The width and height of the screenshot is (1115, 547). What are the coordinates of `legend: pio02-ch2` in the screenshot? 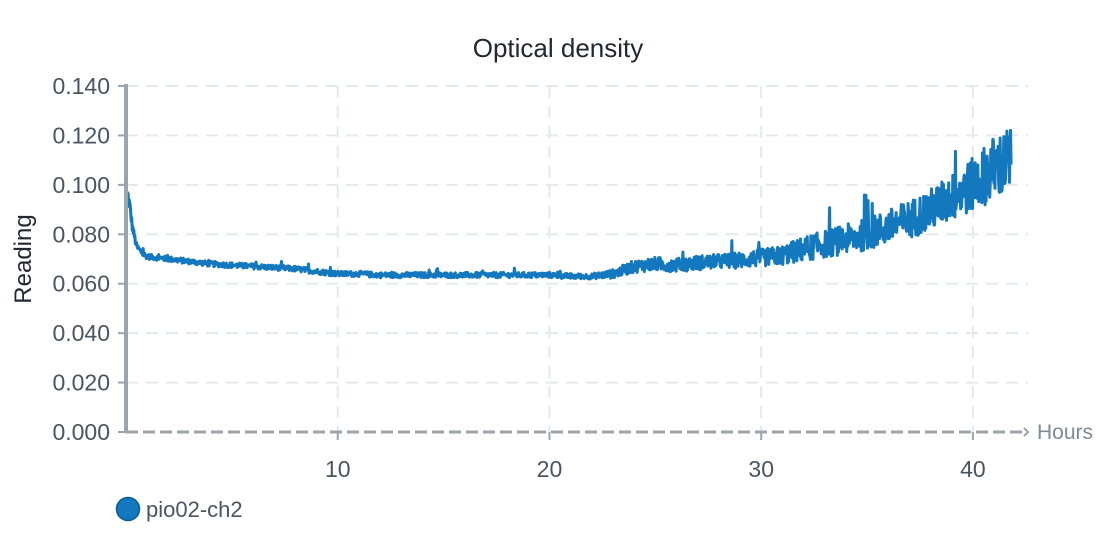 It's located at (179, 509).